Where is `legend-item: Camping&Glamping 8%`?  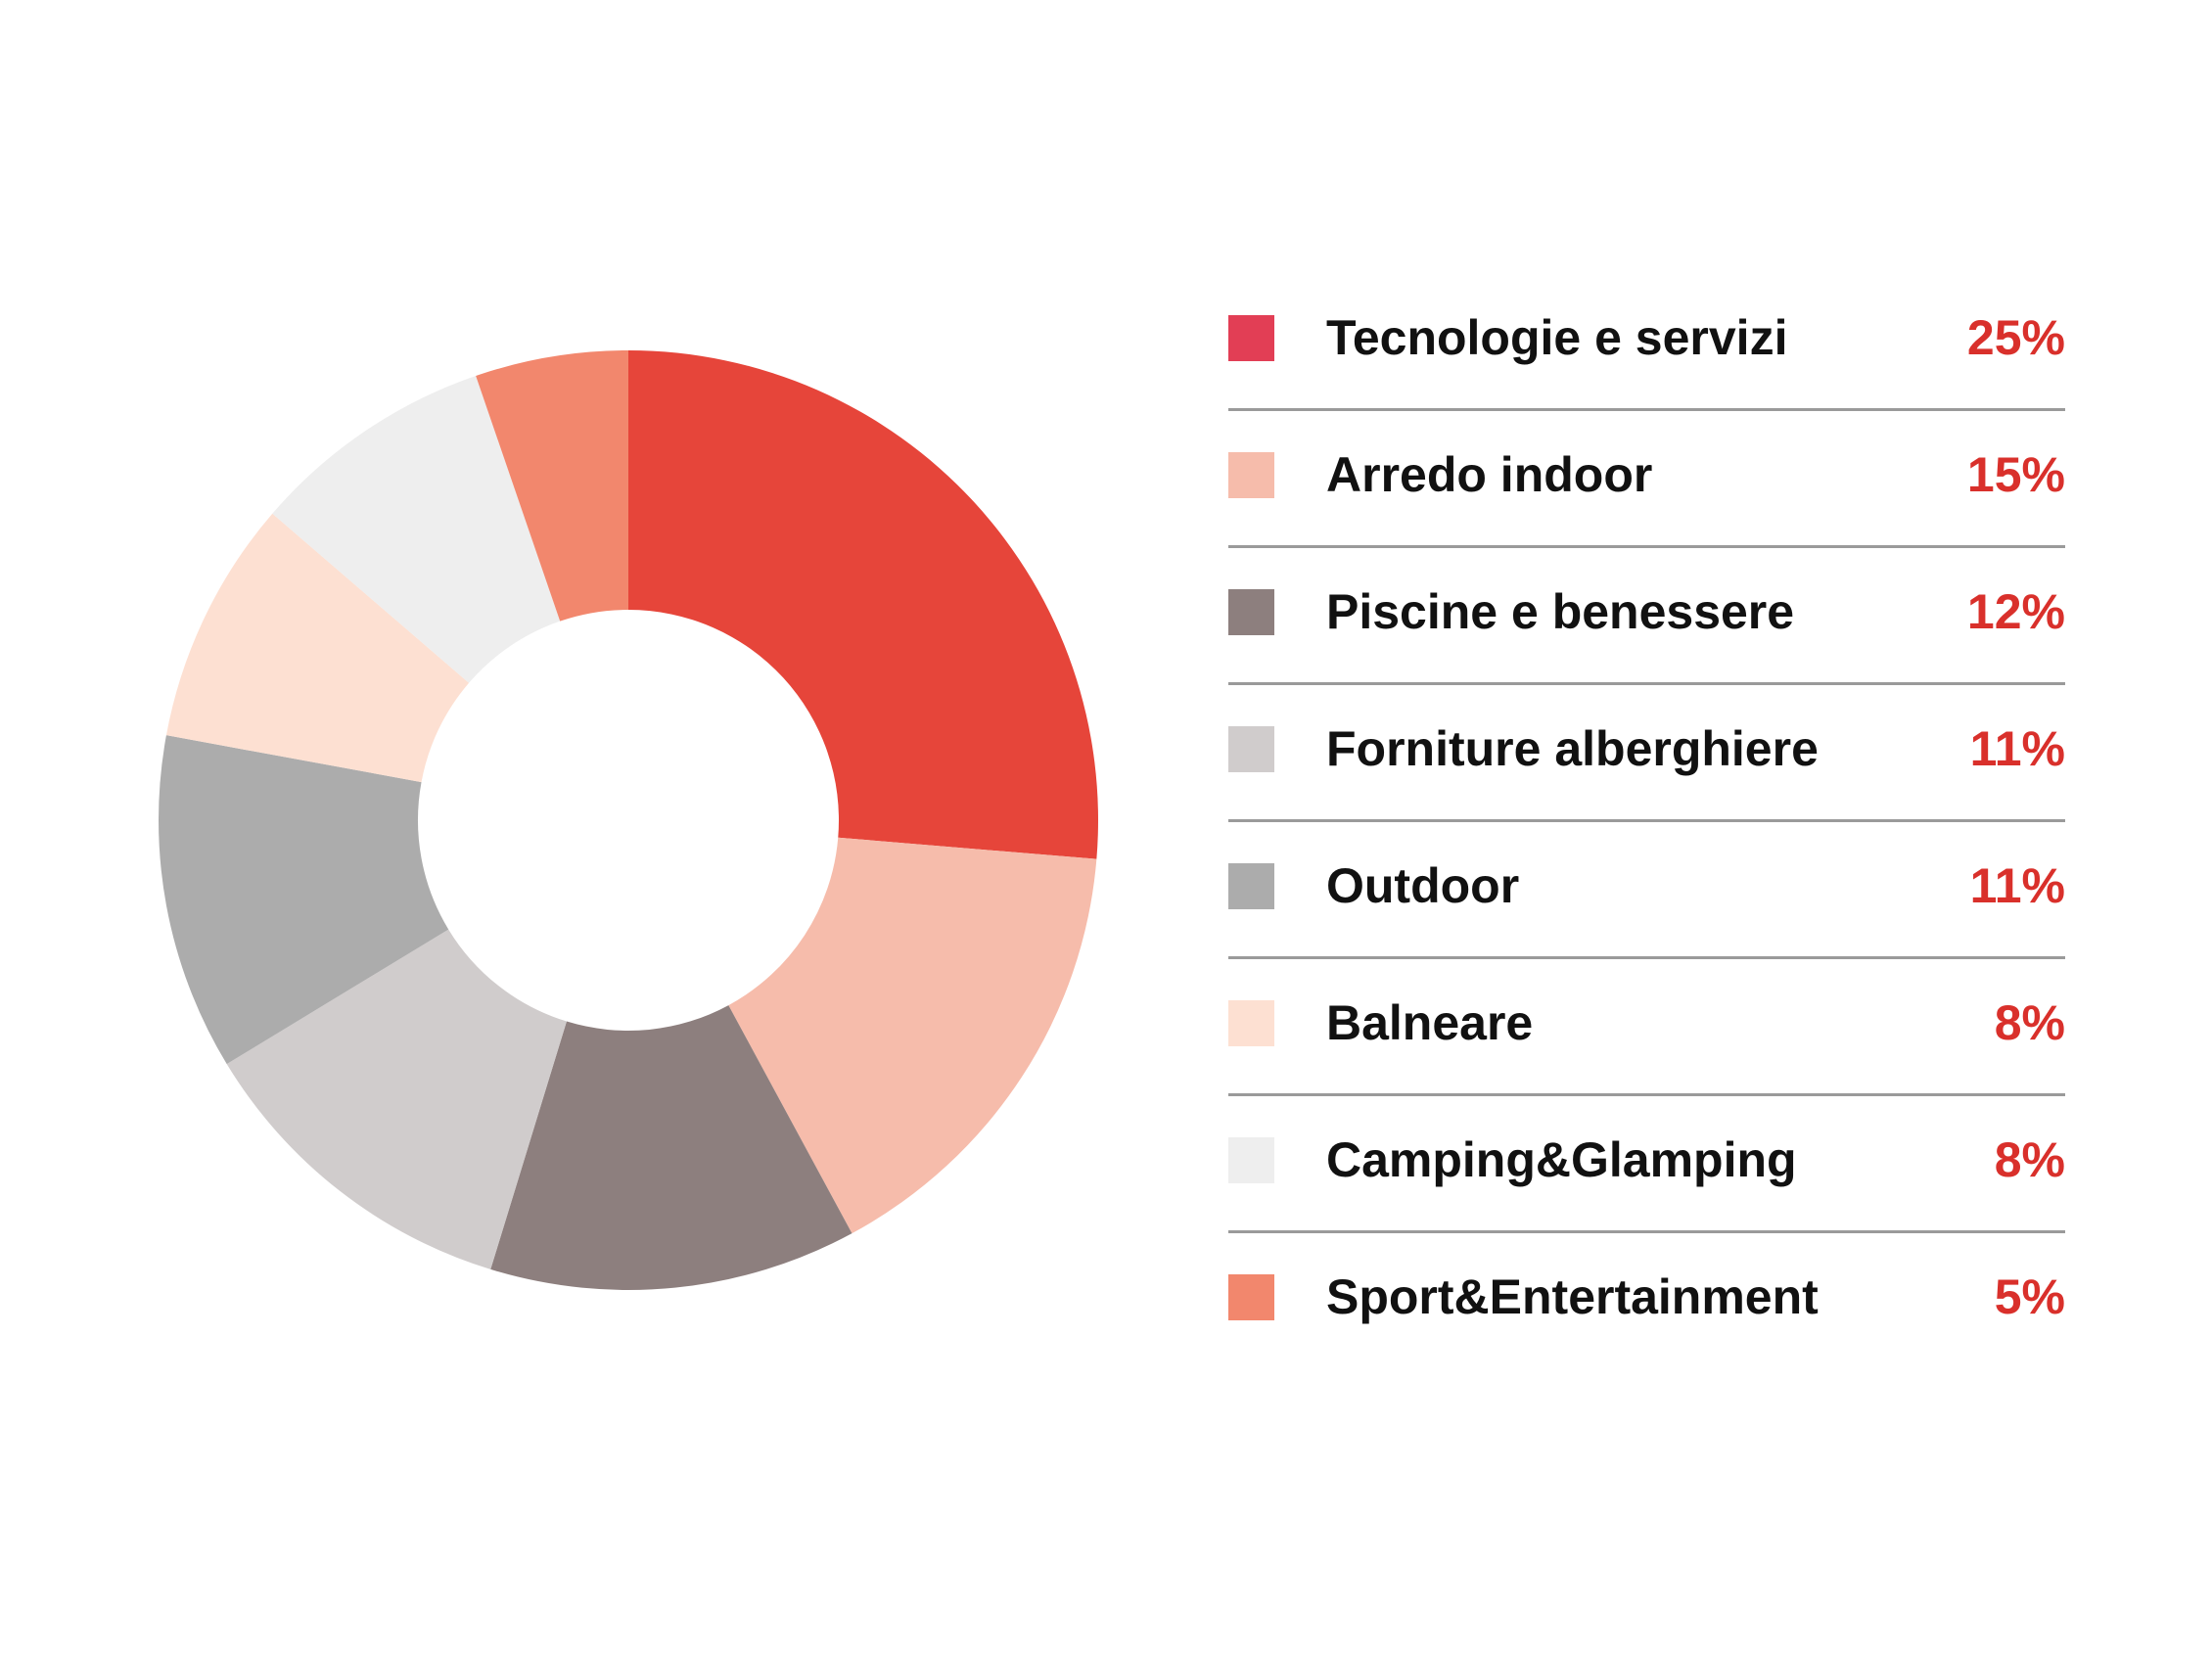
legend-item: Camping&Glamping 8% is located at coordinates (1646, 1164).